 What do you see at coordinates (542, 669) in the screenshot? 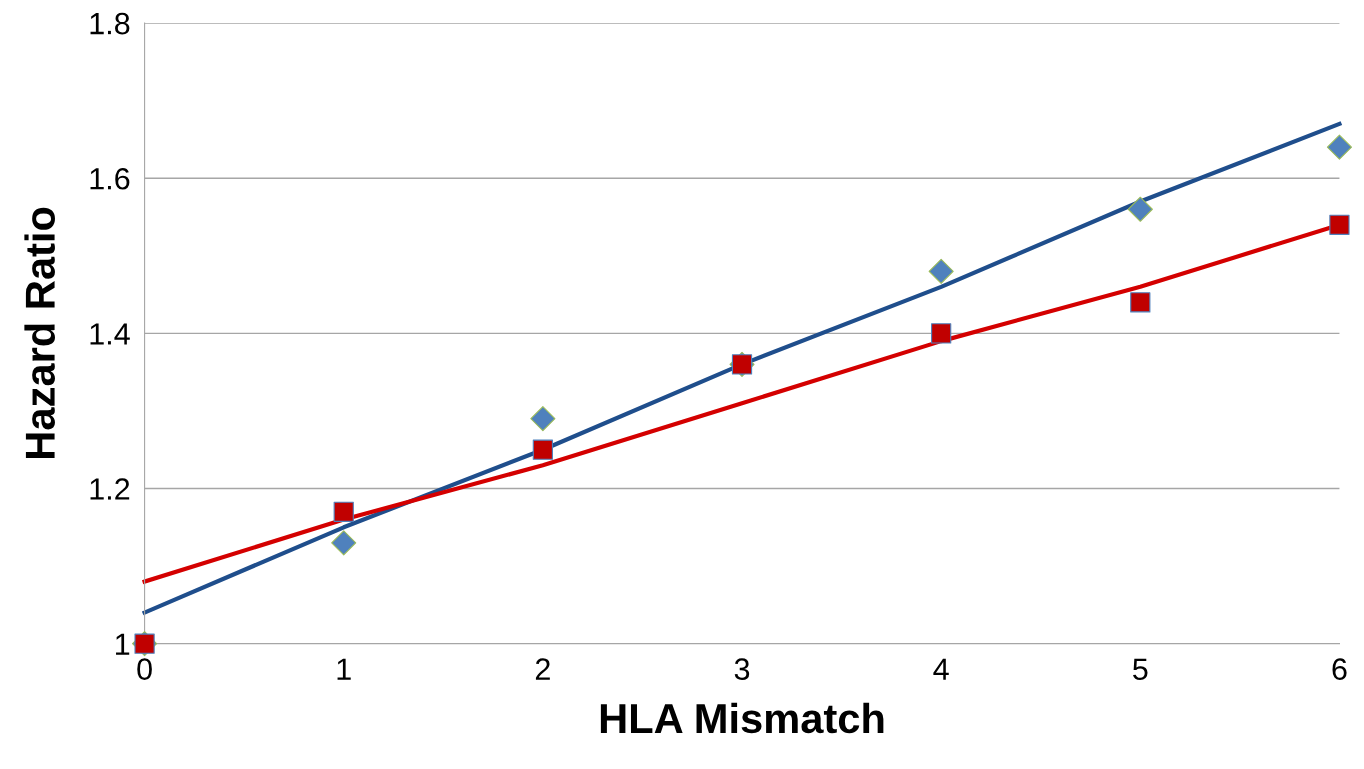
I see `x-tick-label: 2` at bounding box center [542, 669].